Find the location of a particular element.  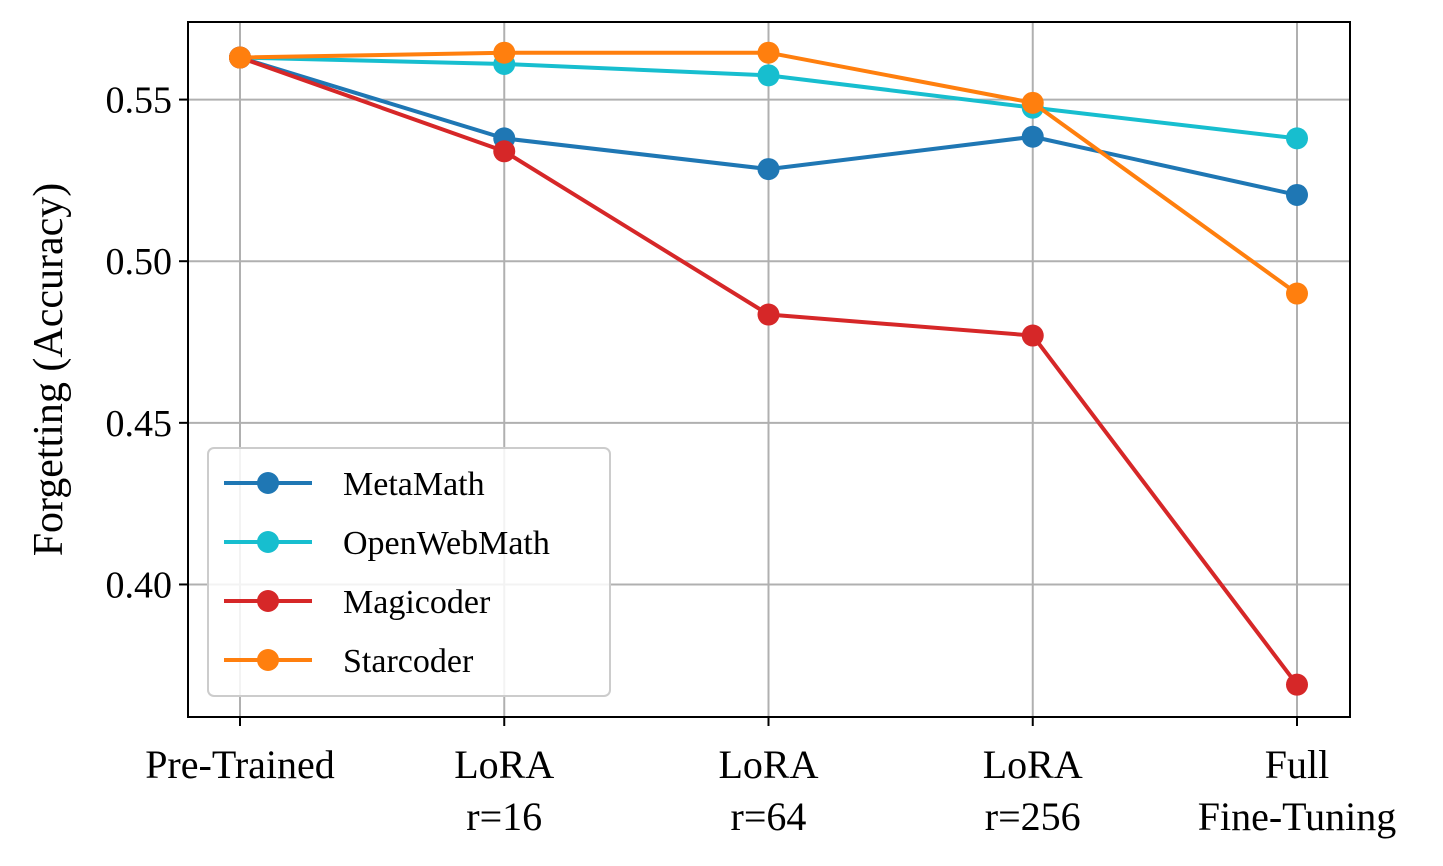

legend-item: Starcoder is located at coordinates (349, 661).